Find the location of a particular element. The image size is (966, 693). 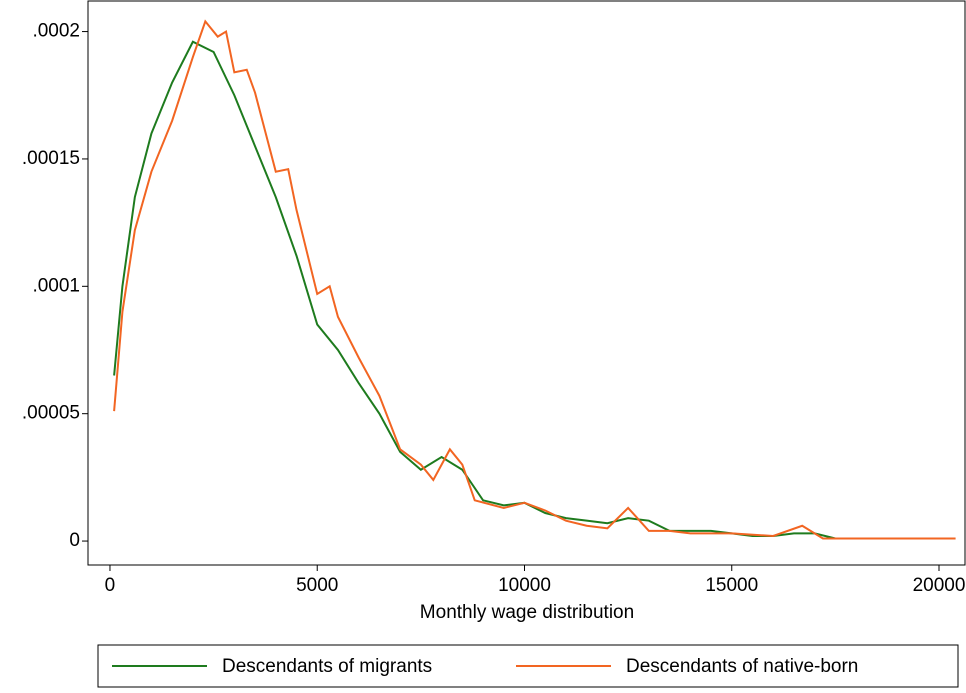

y-tick-label: .00015 is located at coordinates (51, 158).